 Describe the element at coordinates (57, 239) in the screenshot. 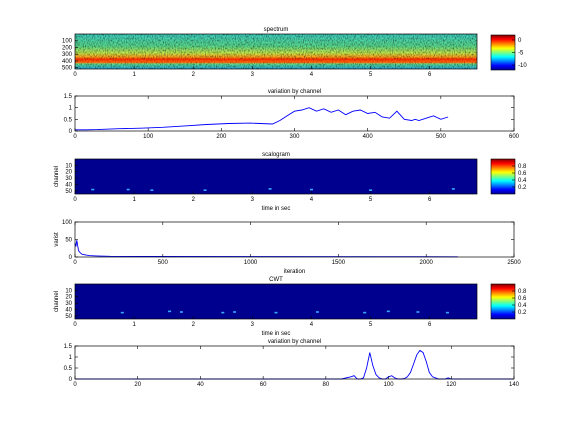

I see `y-axis-label: varist` at that location.